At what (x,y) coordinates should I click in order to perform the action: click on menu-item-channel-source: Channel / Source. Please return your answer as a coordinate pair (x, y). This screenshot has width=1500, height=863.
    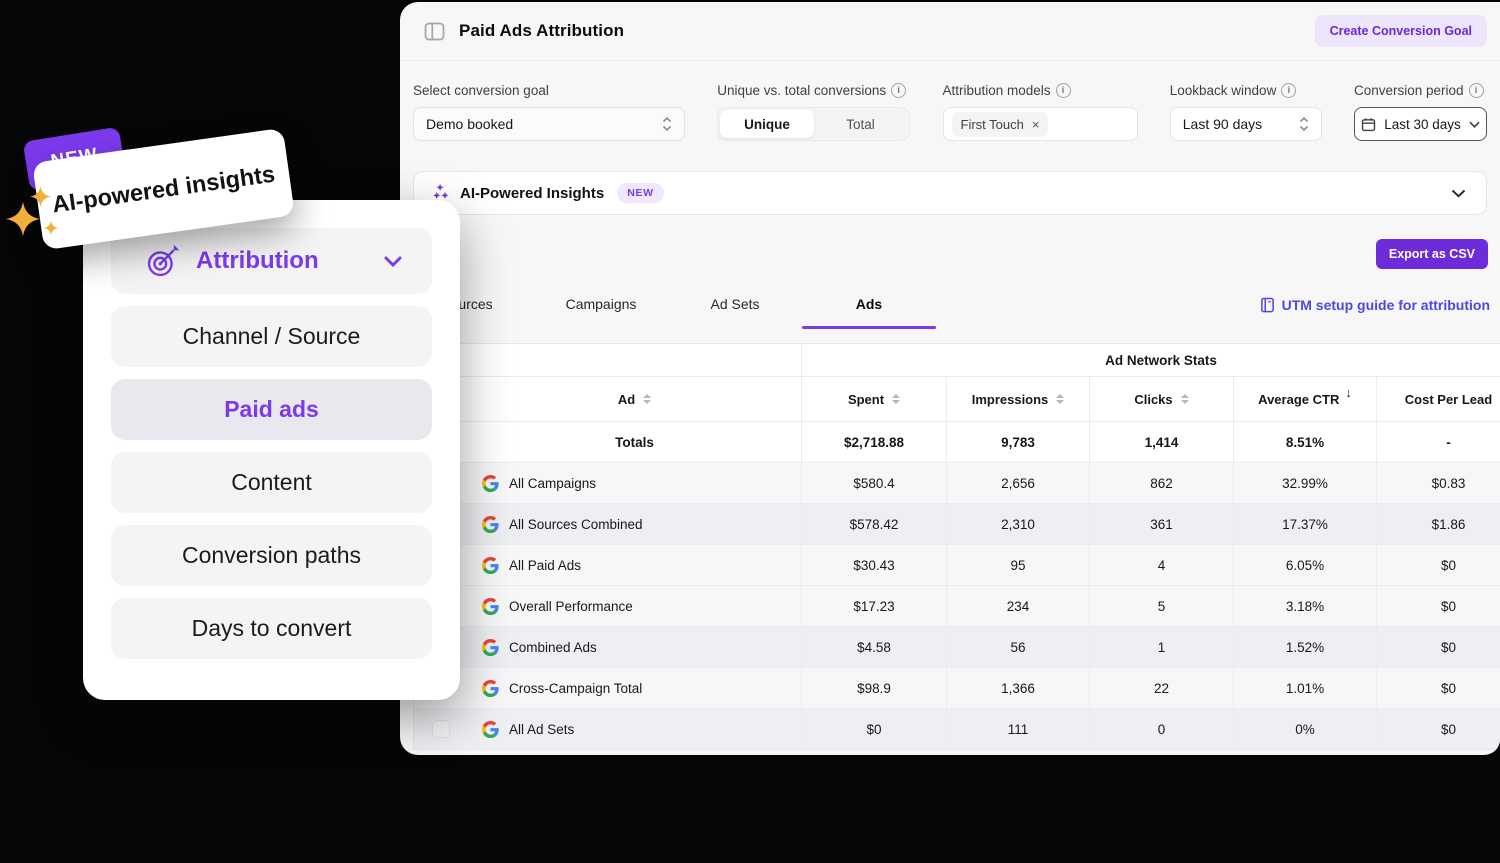
    Looking at the image, I should click on (271, 336).